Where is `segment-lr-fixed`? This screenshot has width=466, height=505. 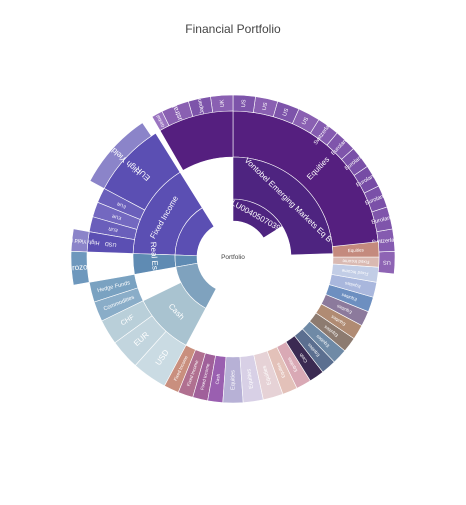 segment-lr-fixed is located at coordinates (180, 368).